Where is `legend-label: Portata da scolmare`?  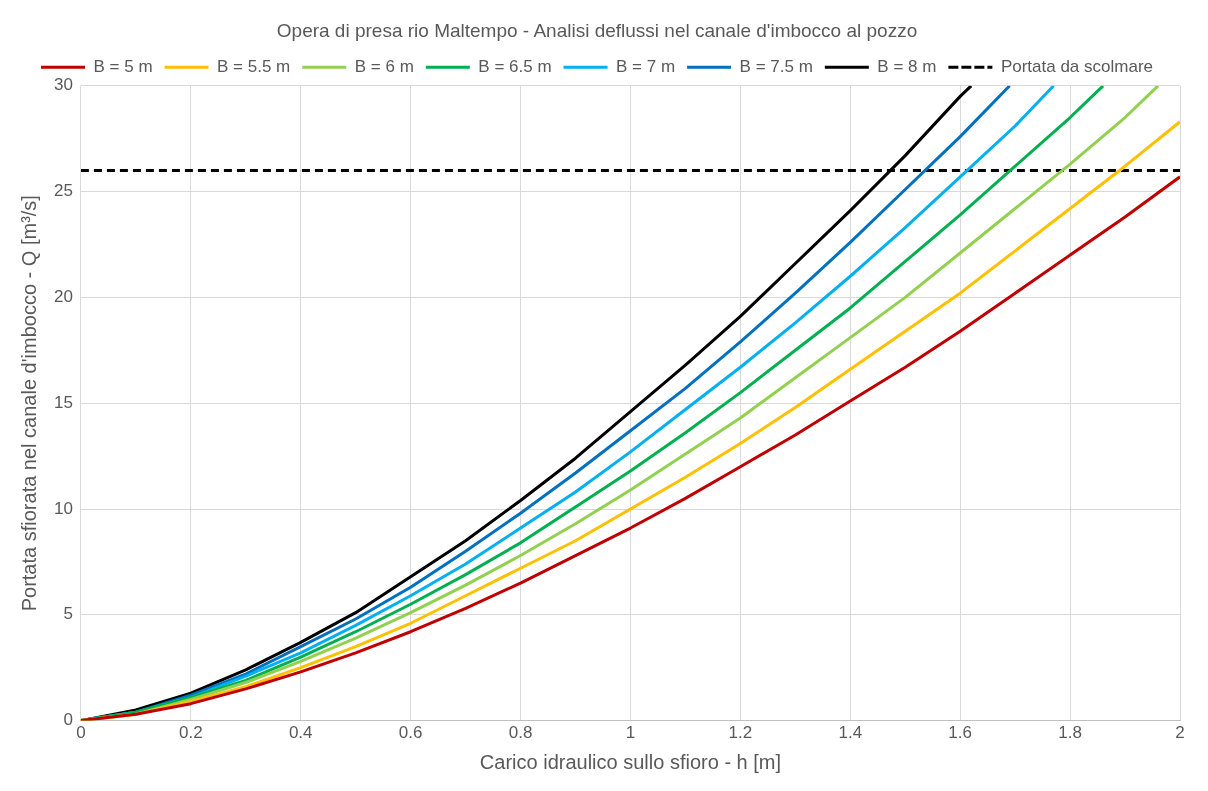
legend-label: Portata da scolmare is located at coordinates (1077, 66).